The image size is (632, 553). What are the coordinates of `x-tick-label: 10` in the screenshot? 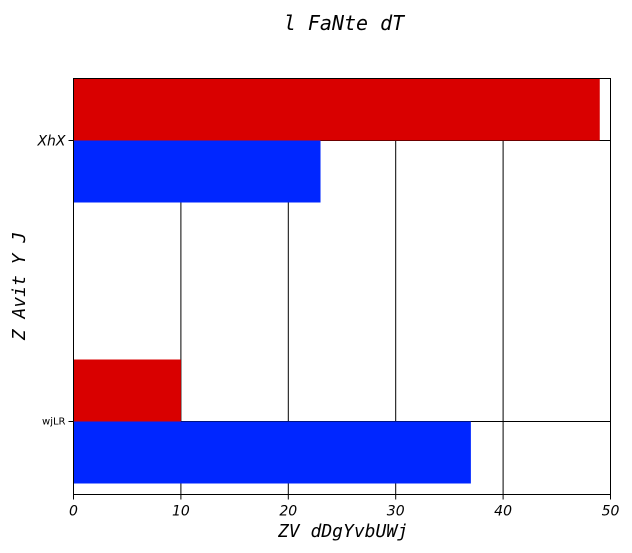 It's located at (181, 512).